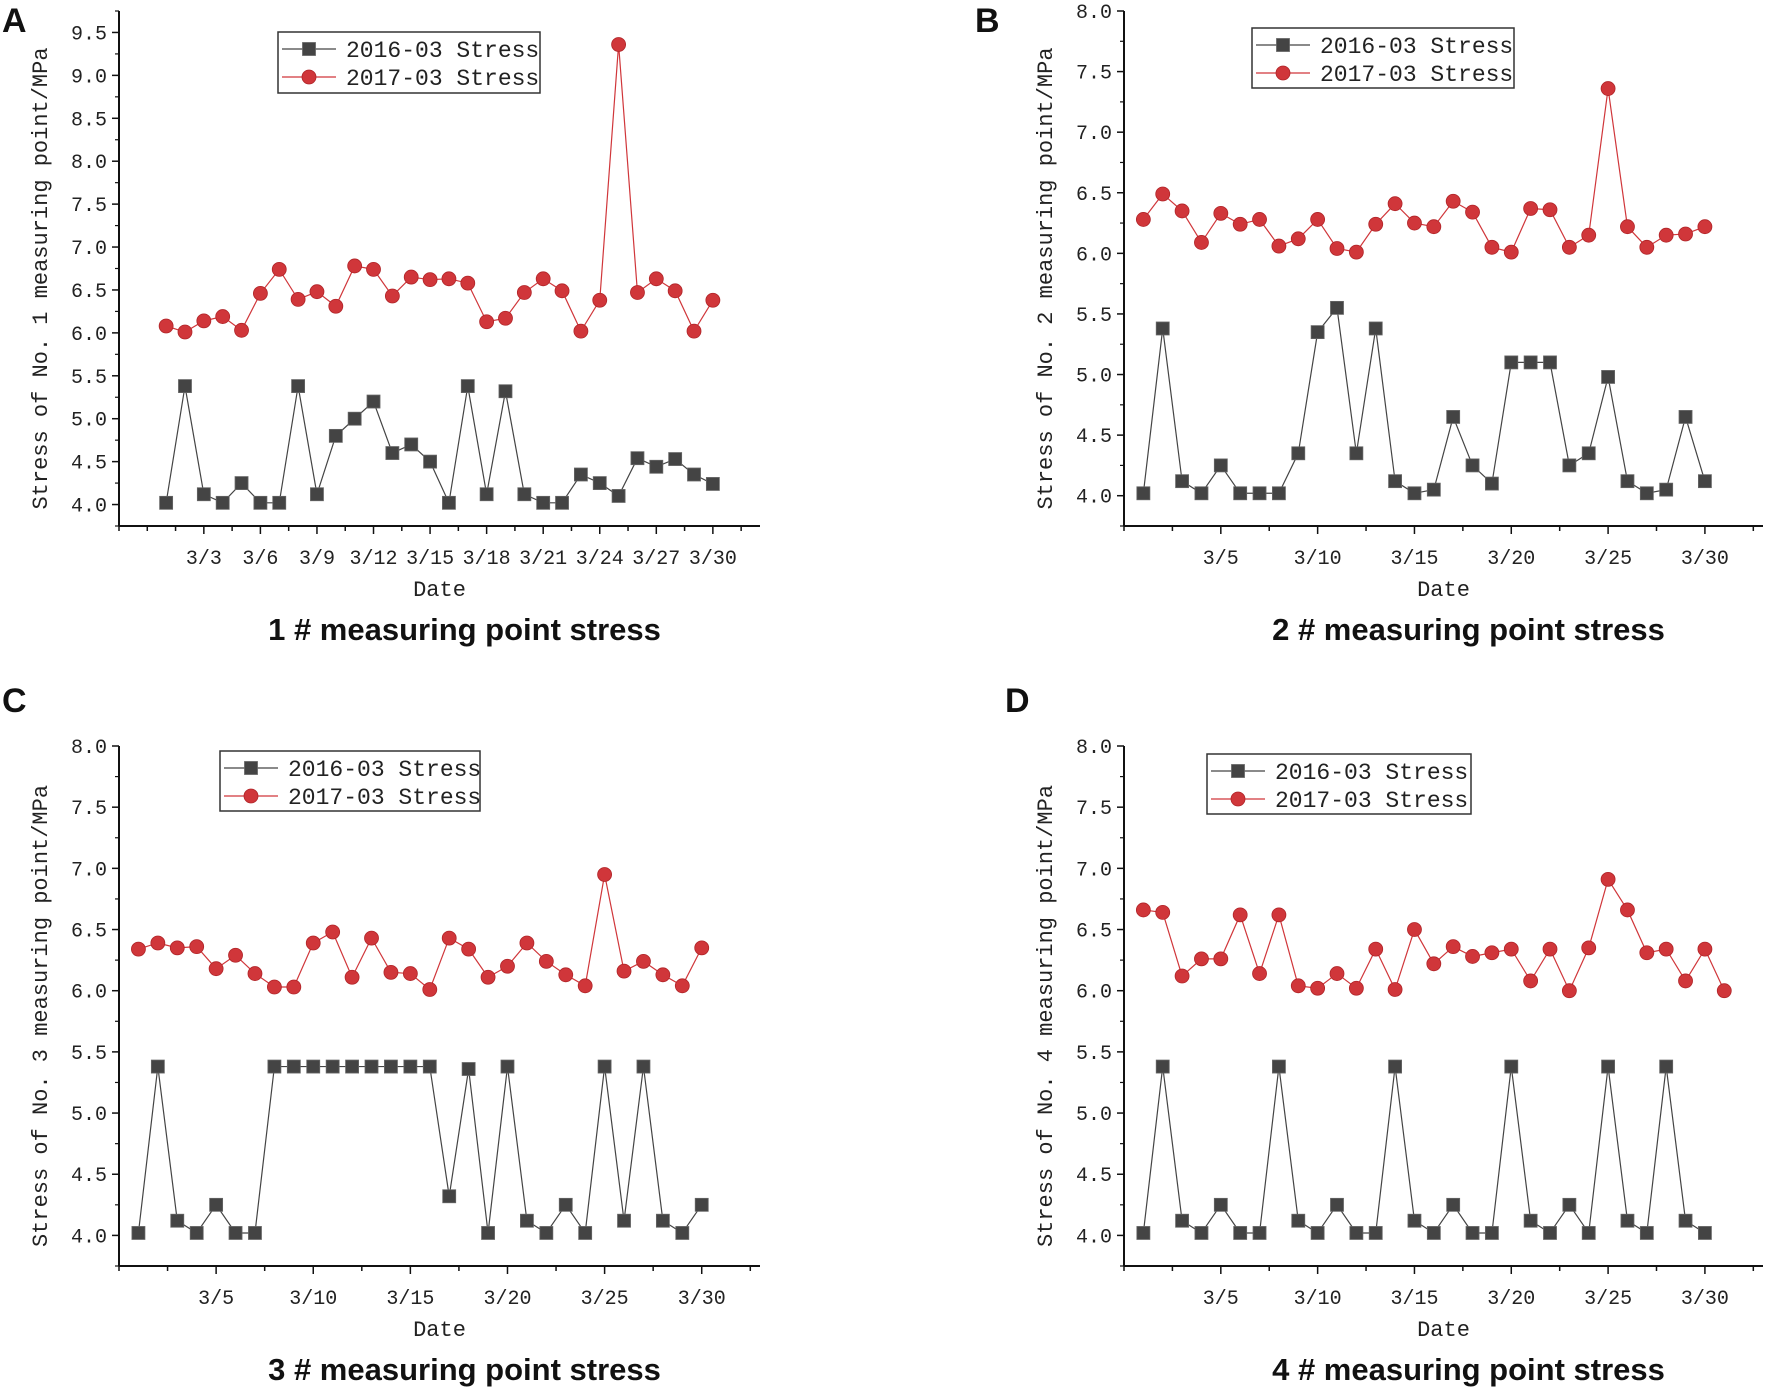 This screenshot has height=1399, width=1772. What do you see at coordinates (1094, 13) in the screenshot?
I see `y-tick-label: 8.0` at bounding box center [1094, 13].